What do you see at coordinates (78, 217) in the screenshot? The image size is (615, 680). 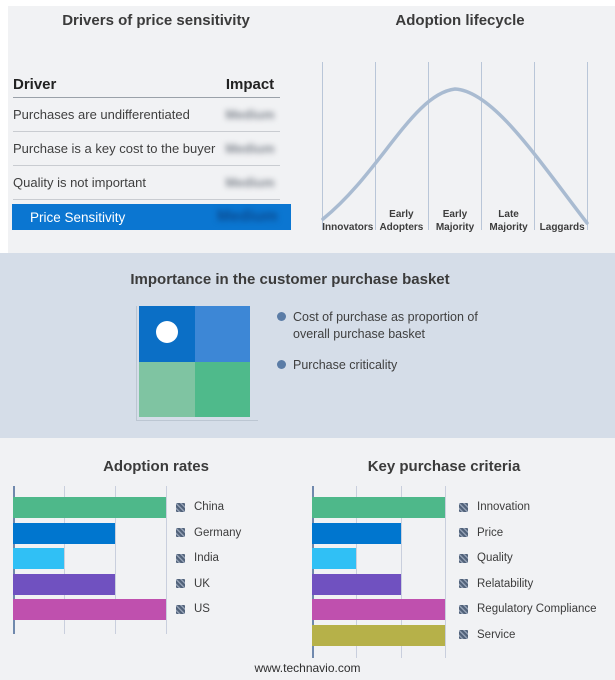 I see `highlight-driver-label: Price Sensitivity` at bounding box center [78, 217].